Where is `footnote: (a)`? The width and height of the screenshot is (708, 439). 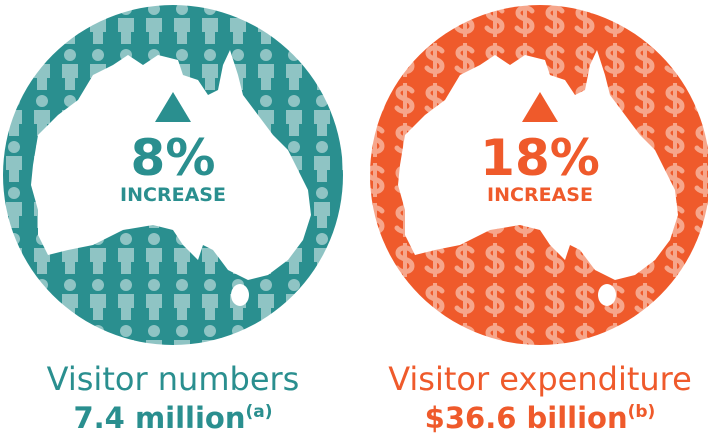 footnote: (a) is located at coordinates (259, 412).